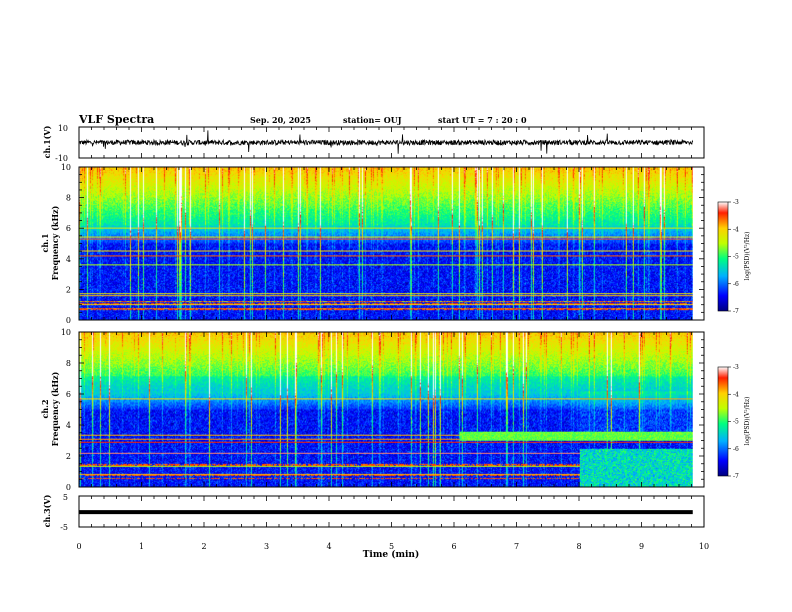 This screenshot has height=612, width=792. Describe the element at coordinates (747, 421) in the screenshot. I see `ch2-colorbar-label: log(PSD)(V²/Hz)` at that location.